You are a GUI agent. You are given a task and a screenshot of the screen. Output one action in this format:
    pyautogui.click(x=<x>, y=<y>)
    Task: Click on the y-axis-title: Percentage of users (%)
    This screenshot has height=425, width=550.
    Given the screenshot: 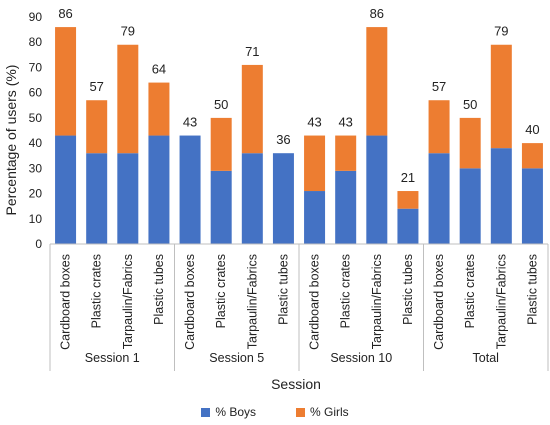 What is the action you would take?
    pyautogui.click(x=11, y=140)
    